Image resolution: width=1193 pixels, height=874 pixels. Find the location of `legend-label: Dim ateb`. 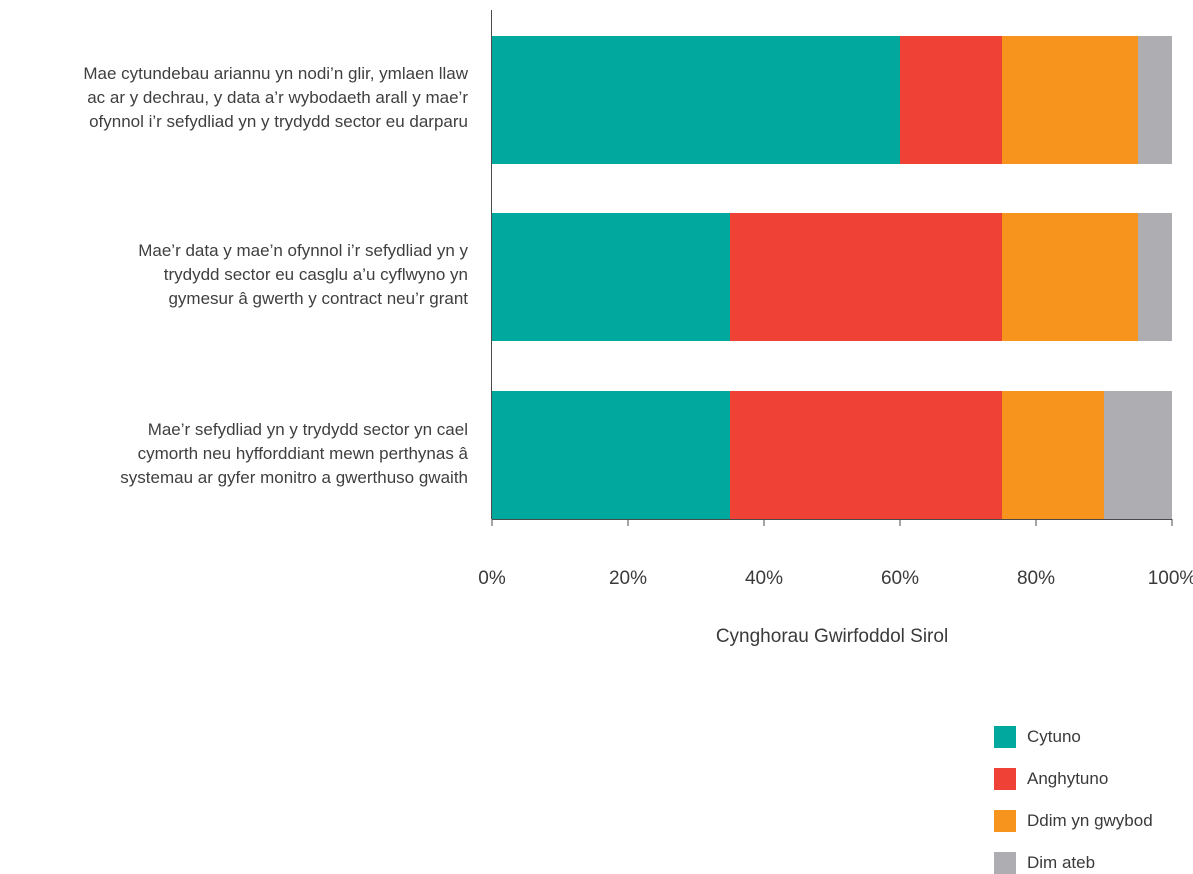

legend-label: Dim ateb is located at coordinates (1061, 862).